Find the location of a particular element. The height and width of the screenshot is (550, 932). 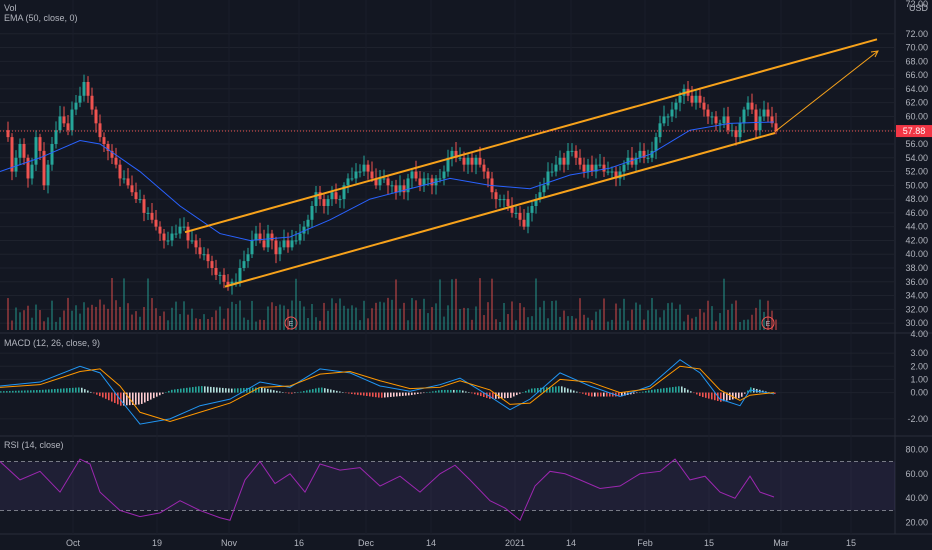

earnings-marker is located at coordinates (768, 323).